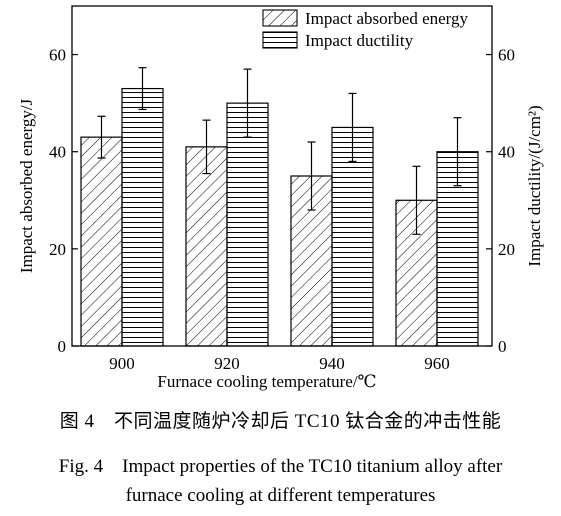 This screenshot has height=516, width=561. I want to click on y-right-tick-label: 60, so click(506, 55).